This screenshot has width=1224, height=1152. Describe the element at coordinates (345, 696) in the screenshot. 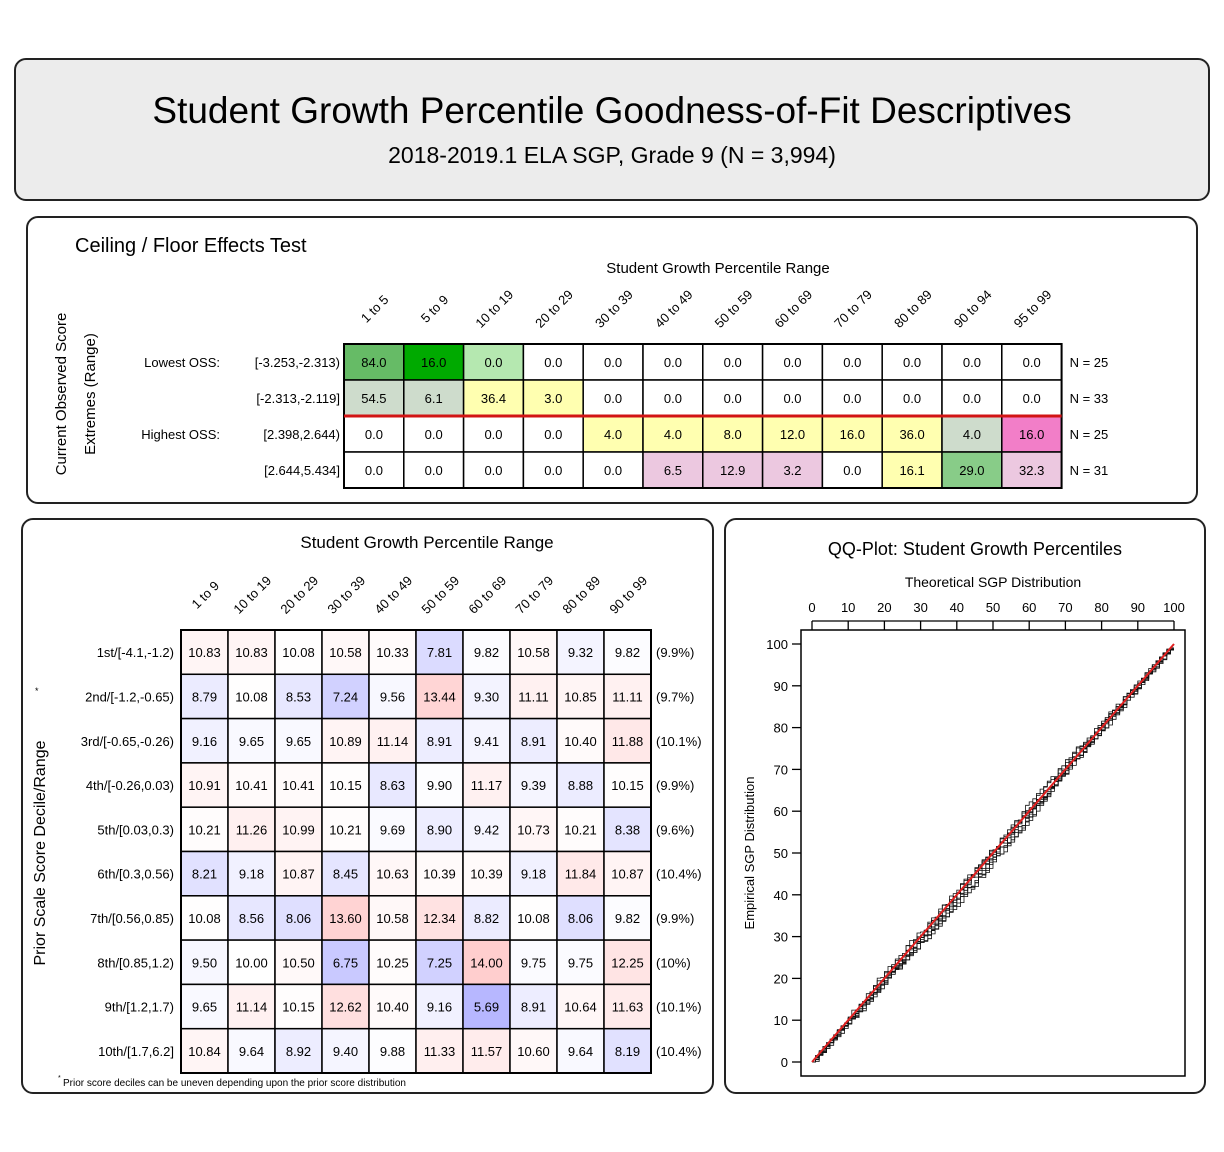

I see `grid-cell-value: 7.24` at that location.